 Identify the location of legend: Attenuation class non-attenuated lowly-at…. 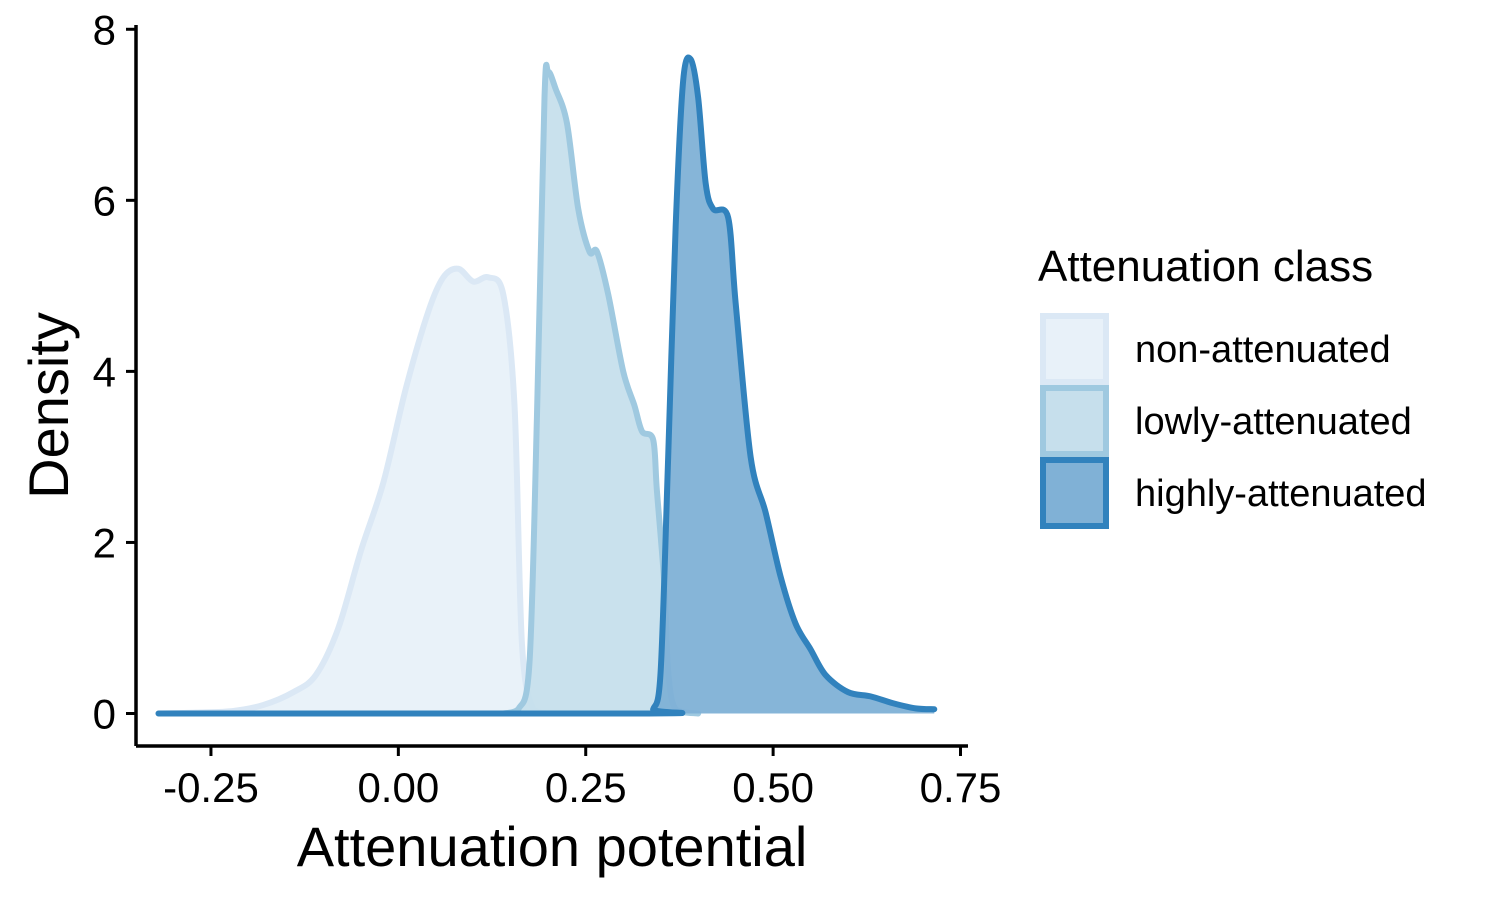
(1232, 385).